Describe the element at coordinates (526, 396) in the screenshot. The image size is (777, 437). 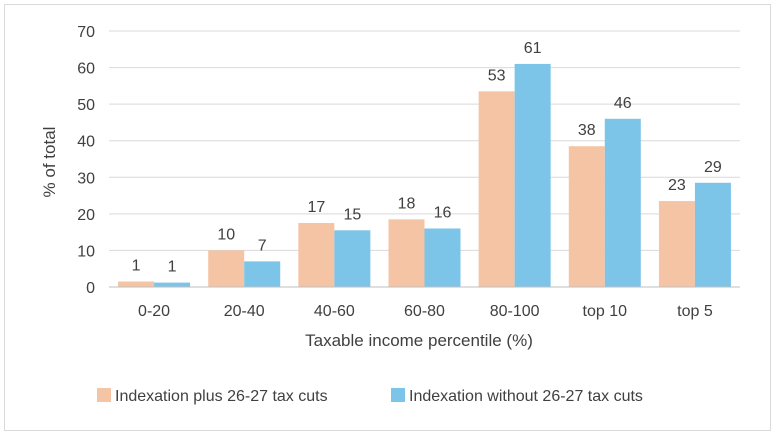
I see `legend-label: Indexation without 26-27 tax cuts` at that location.